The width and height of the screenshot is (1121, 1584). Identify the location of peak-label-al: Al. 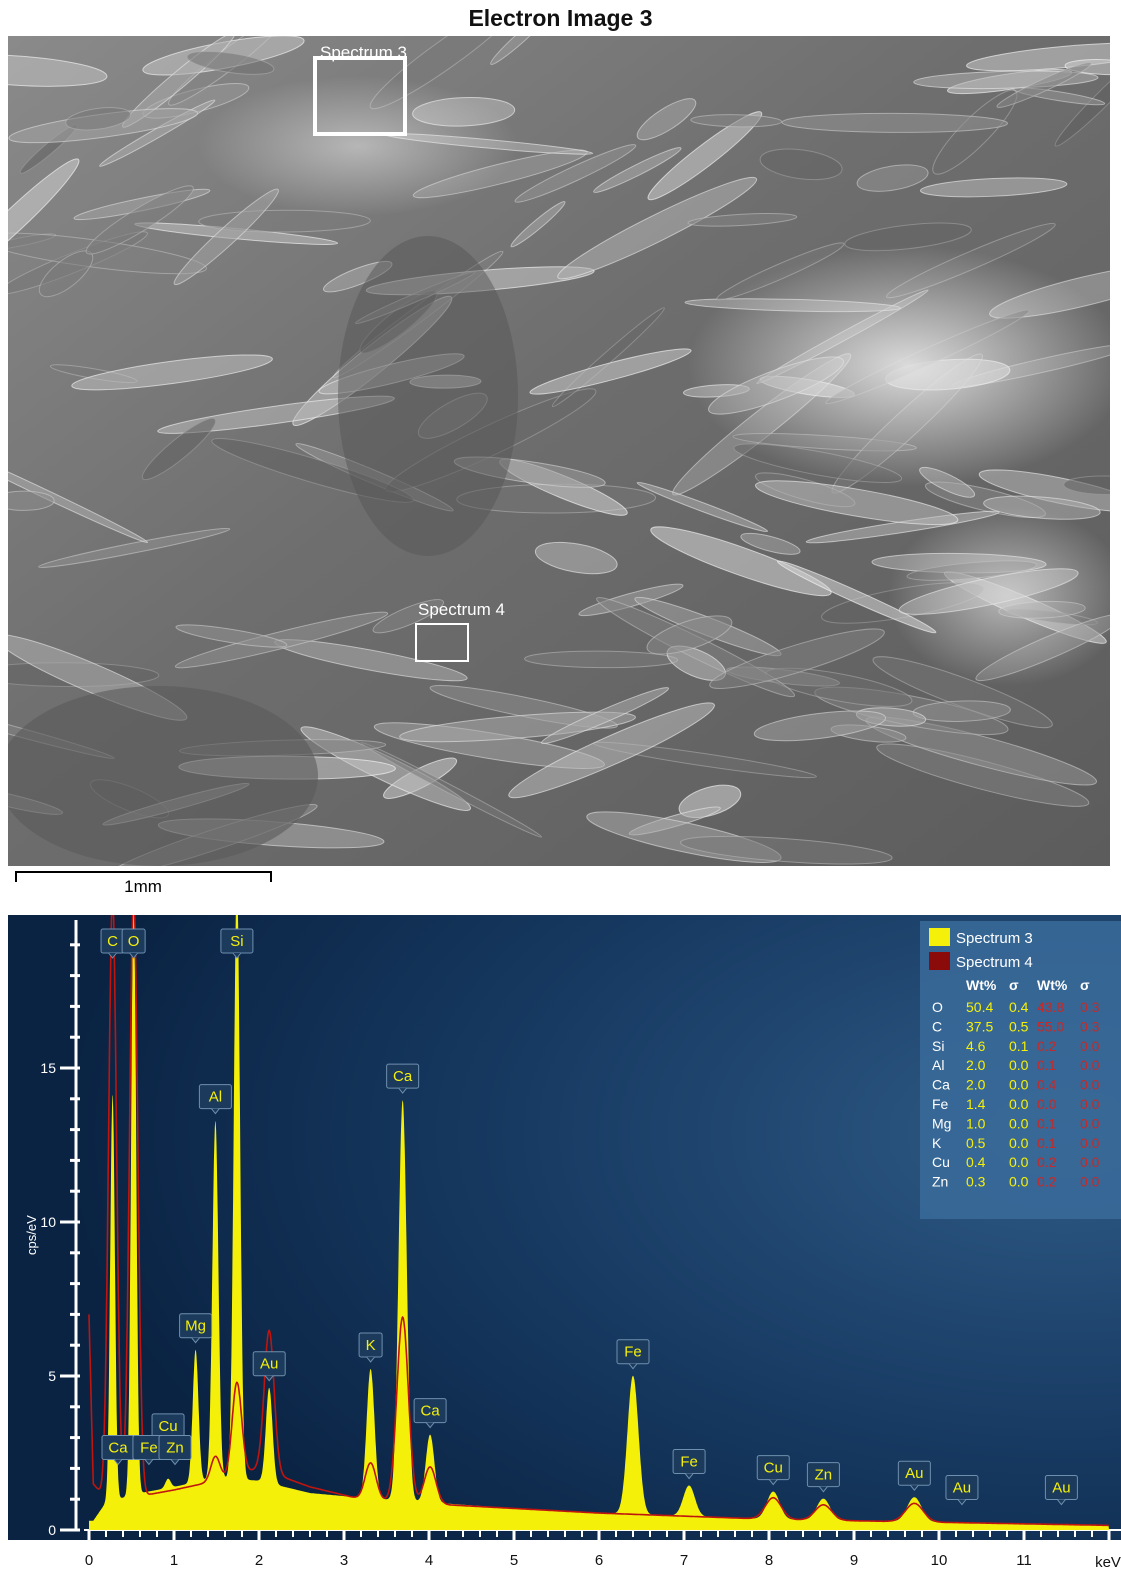
(215, 1099).